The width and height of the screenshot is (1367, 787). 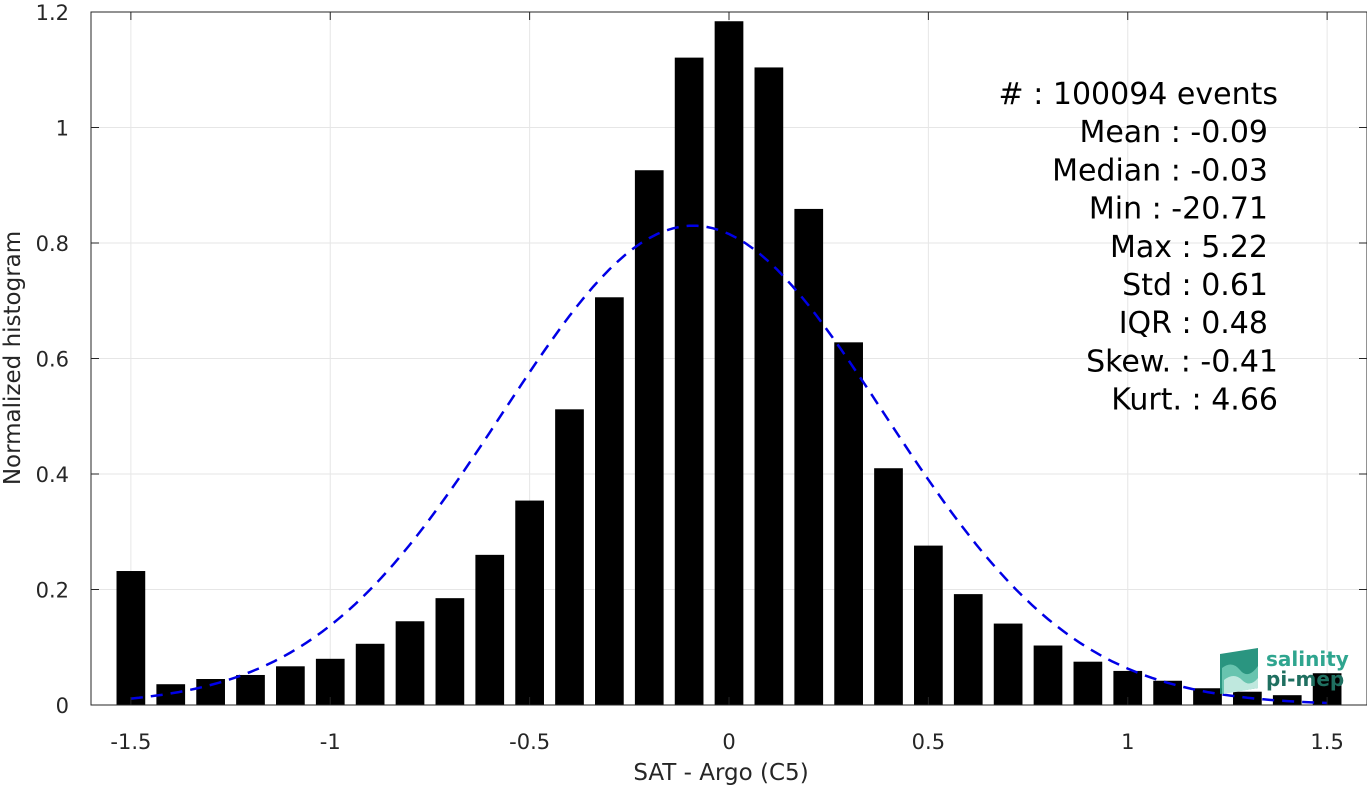 What do you see at coordinates (720, 773) in the screenshot?
I see `x-axis-label: SAT - Argo (C5)` at bounding box center [720, 773].